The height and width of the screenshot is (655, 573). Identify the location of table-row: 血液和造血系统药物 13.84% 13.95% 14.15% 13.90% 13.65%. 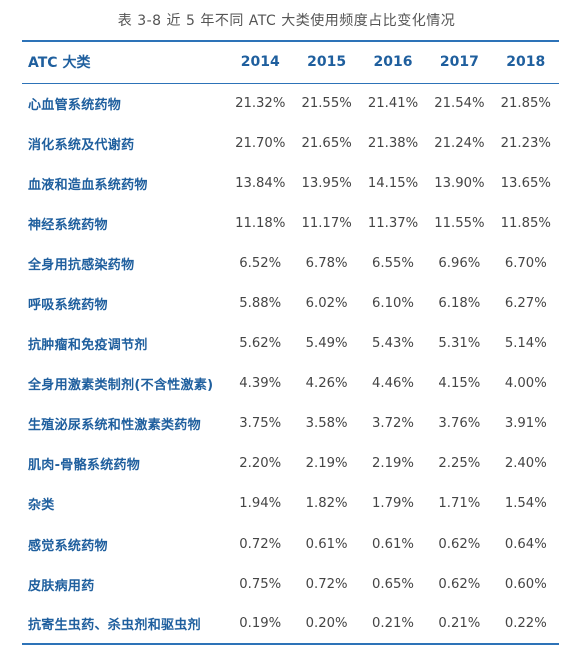
(290, 183).